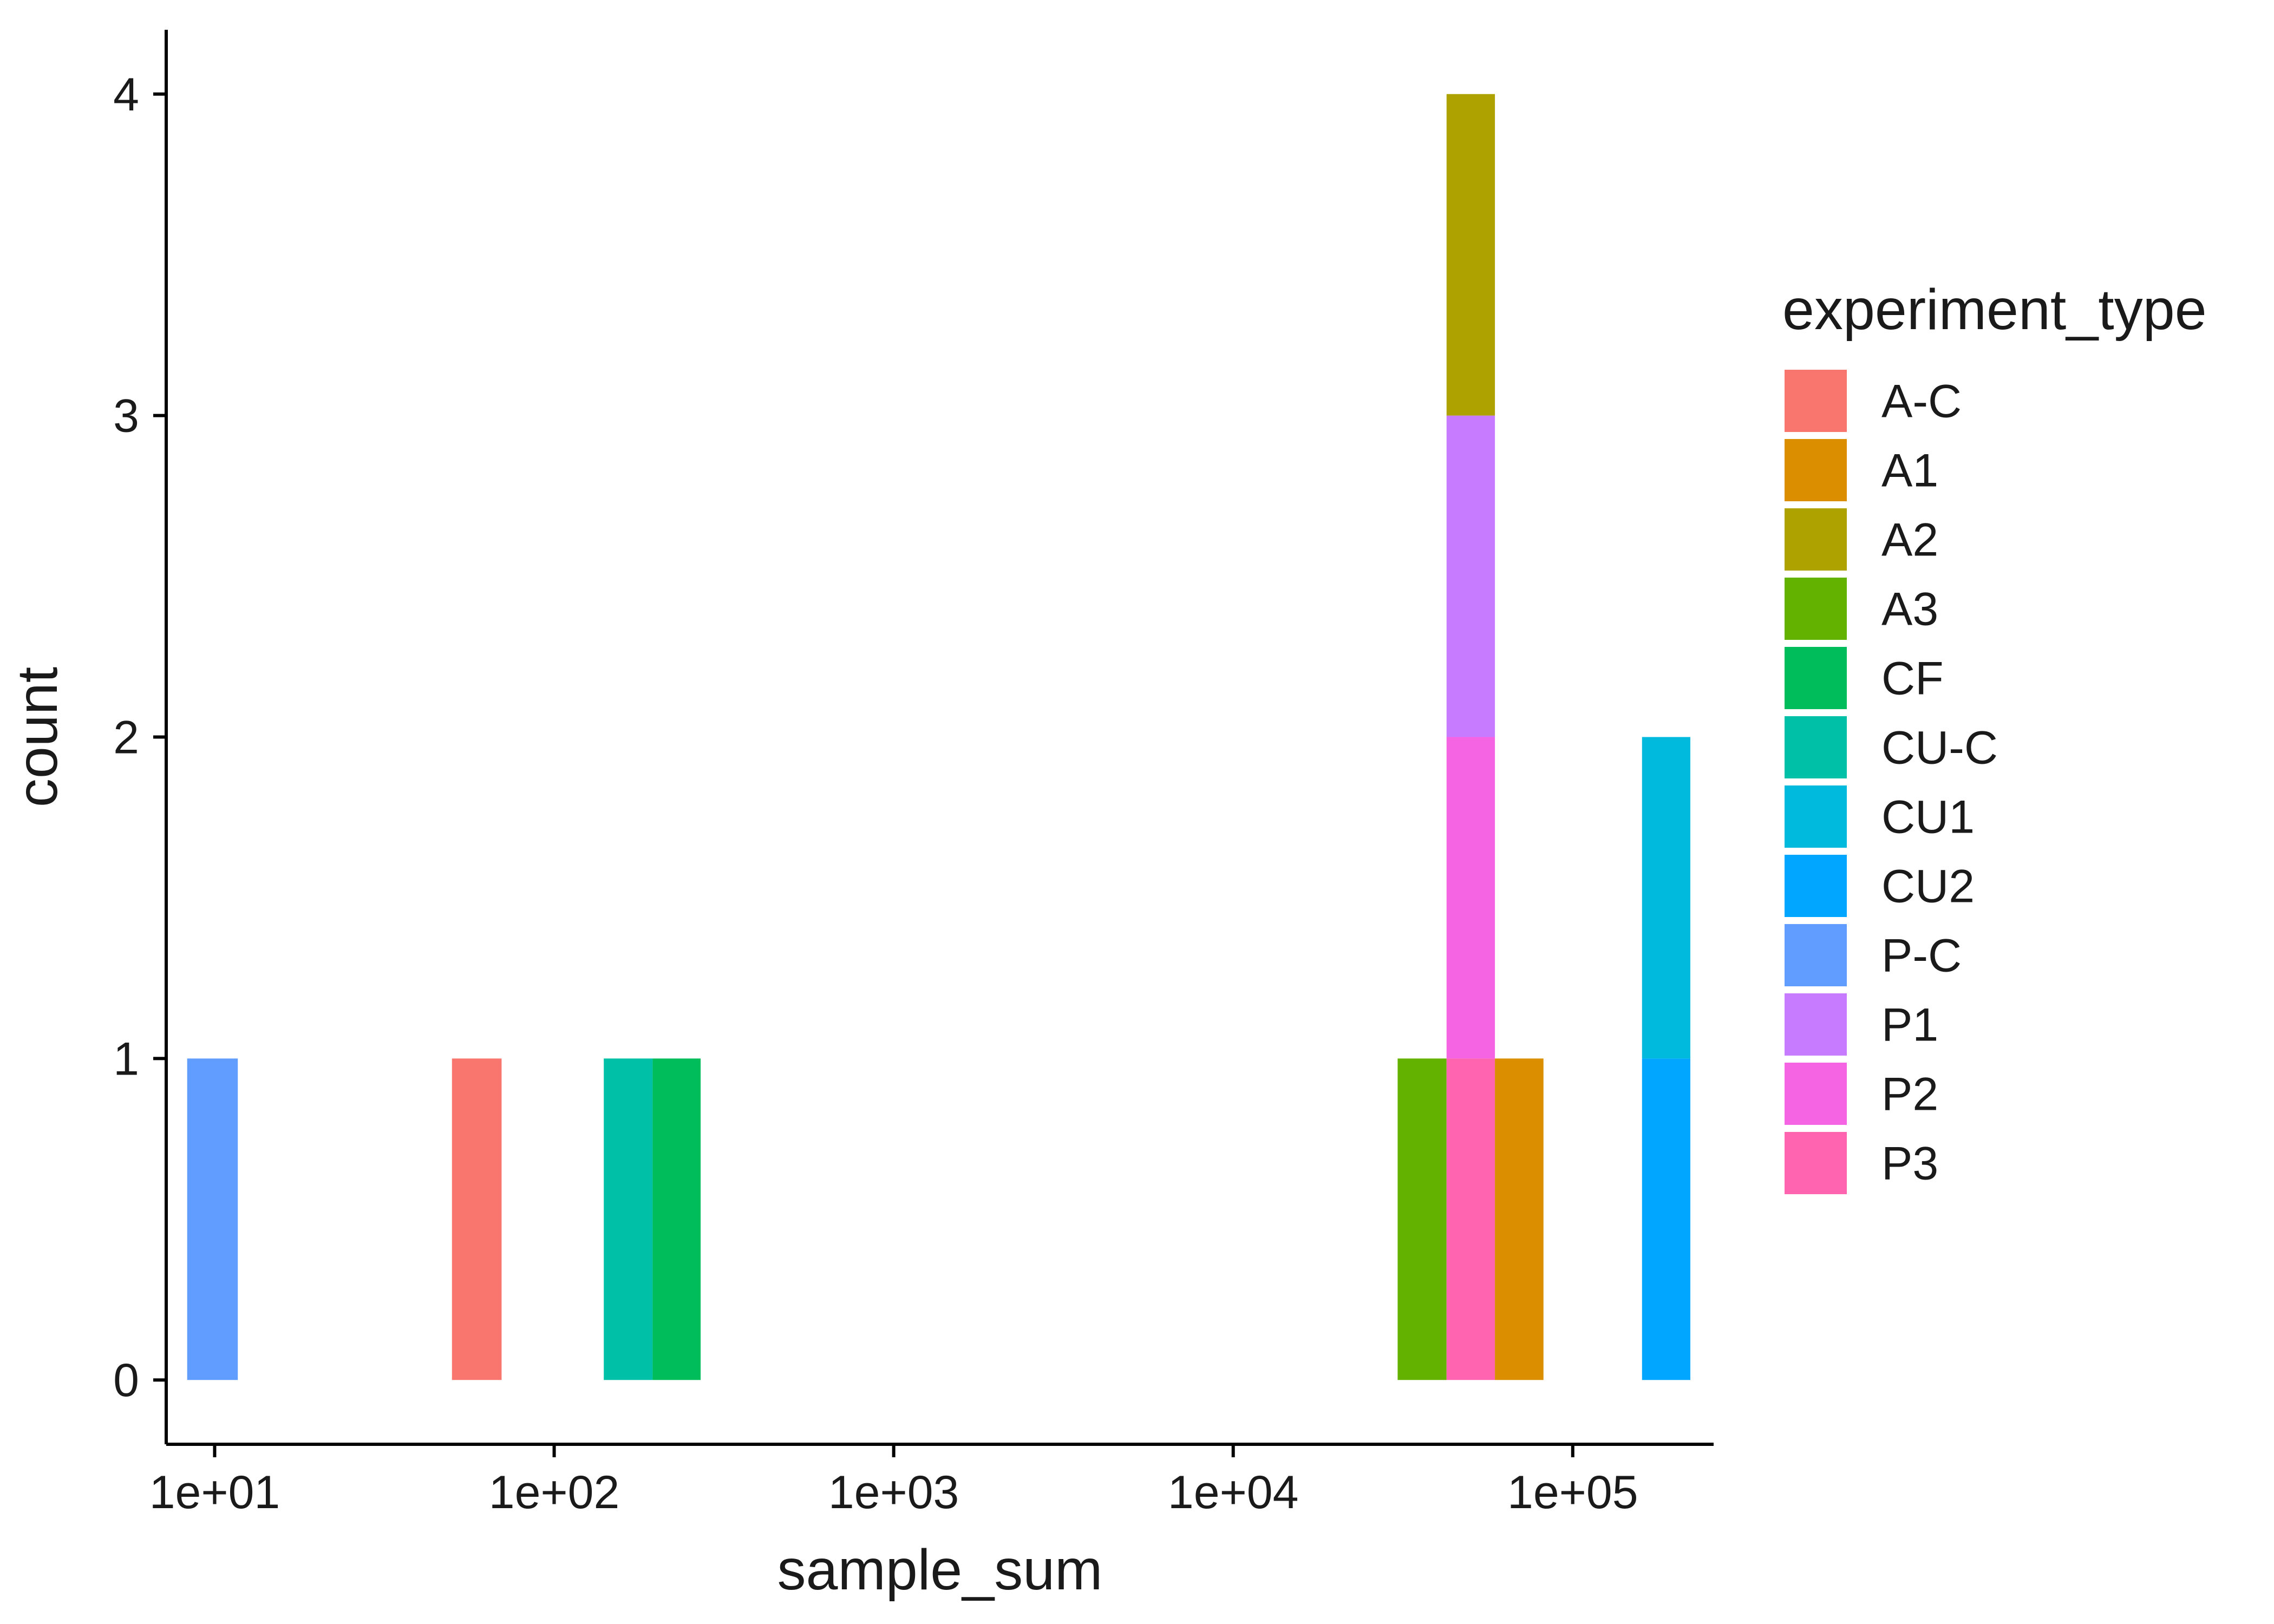 This screenshot has width=2274, height=1624. What do you see at coordinates (1910, 1025) in the screenshot?
I see `legend-label: P1` at bounding box center [1910, 1025].